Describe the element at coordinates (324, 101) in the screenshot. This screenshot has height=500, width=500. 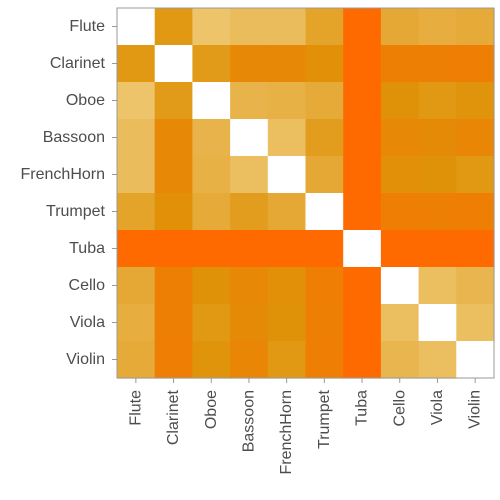
I see `heatmap-cell-oboe-trumpet` at that location.